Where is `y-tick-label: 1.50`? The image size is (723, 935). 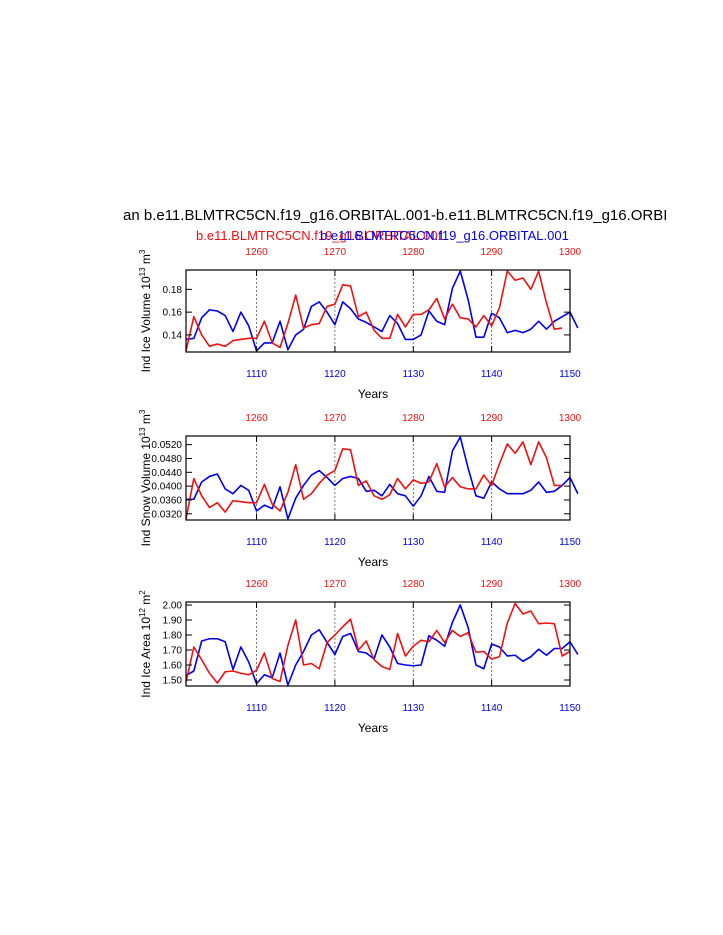
y-tick-label: 1.50 is located at coordinates (173, 681).